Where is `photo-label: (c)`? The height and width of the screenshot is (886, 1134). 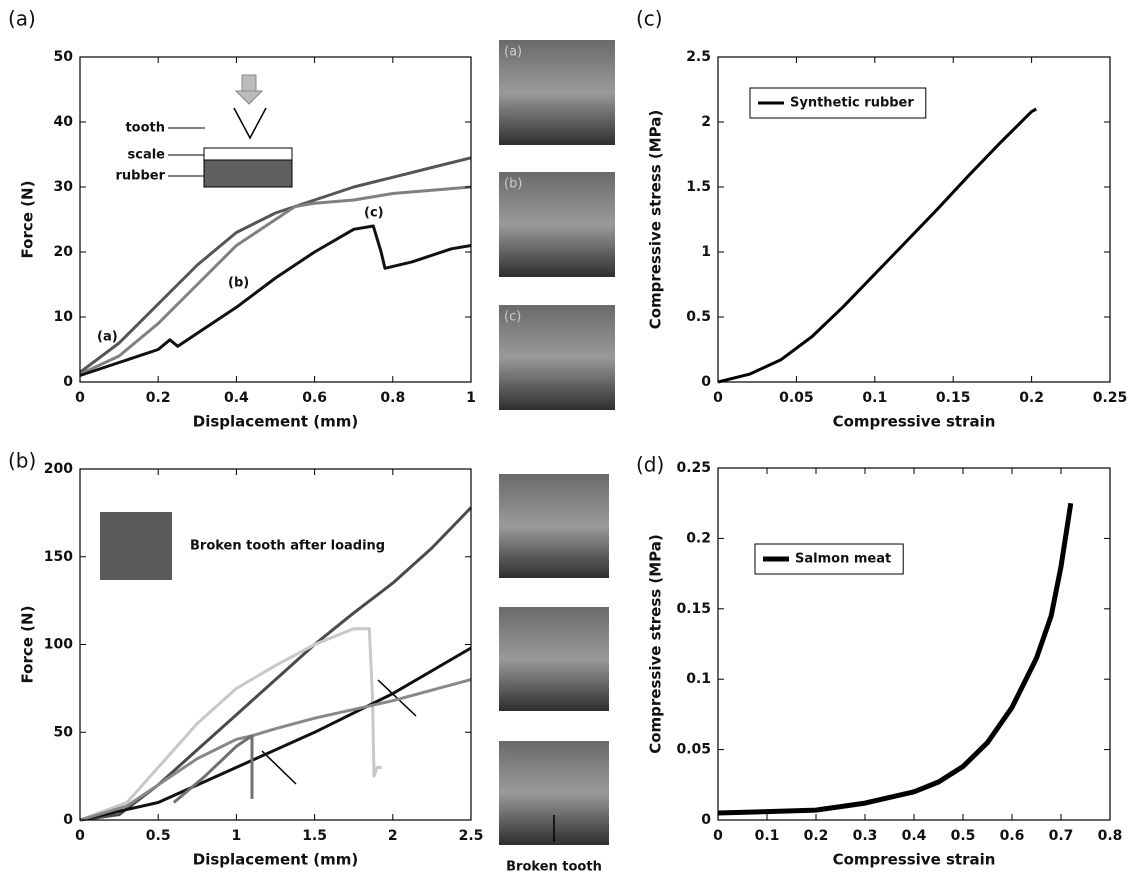
photo-label: (c) is located at coordinates (512, 317).